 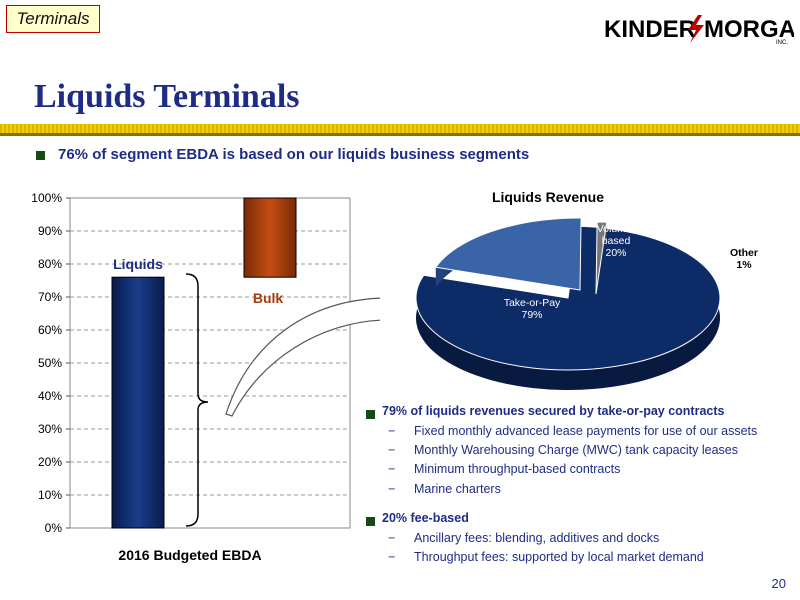 I want to click on bullet-heading-2: 20% fee-based, so click(x=425, y=518).